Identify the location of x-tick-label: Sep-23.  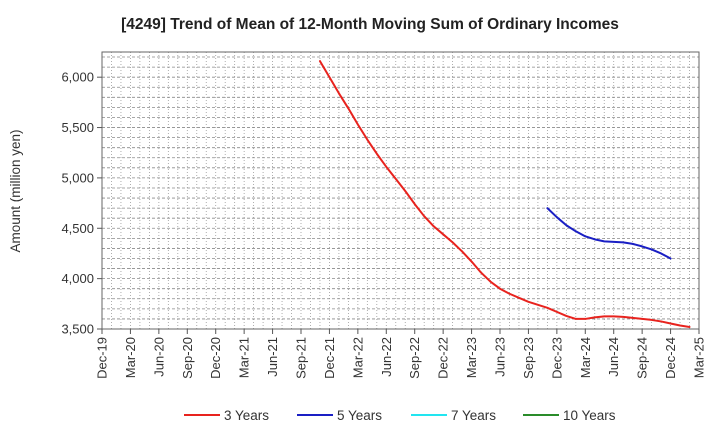
(528, 358).